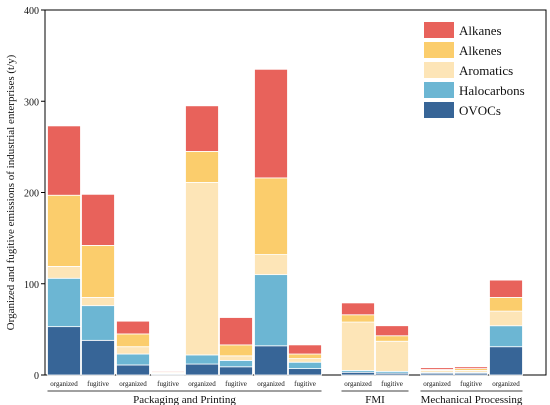 This screenshot has width=550, height=405. What do you see at coordinates (184, 399) in the screenshot?
I see `group-label: Packaging and Printing` at bounding box center [184, 399].